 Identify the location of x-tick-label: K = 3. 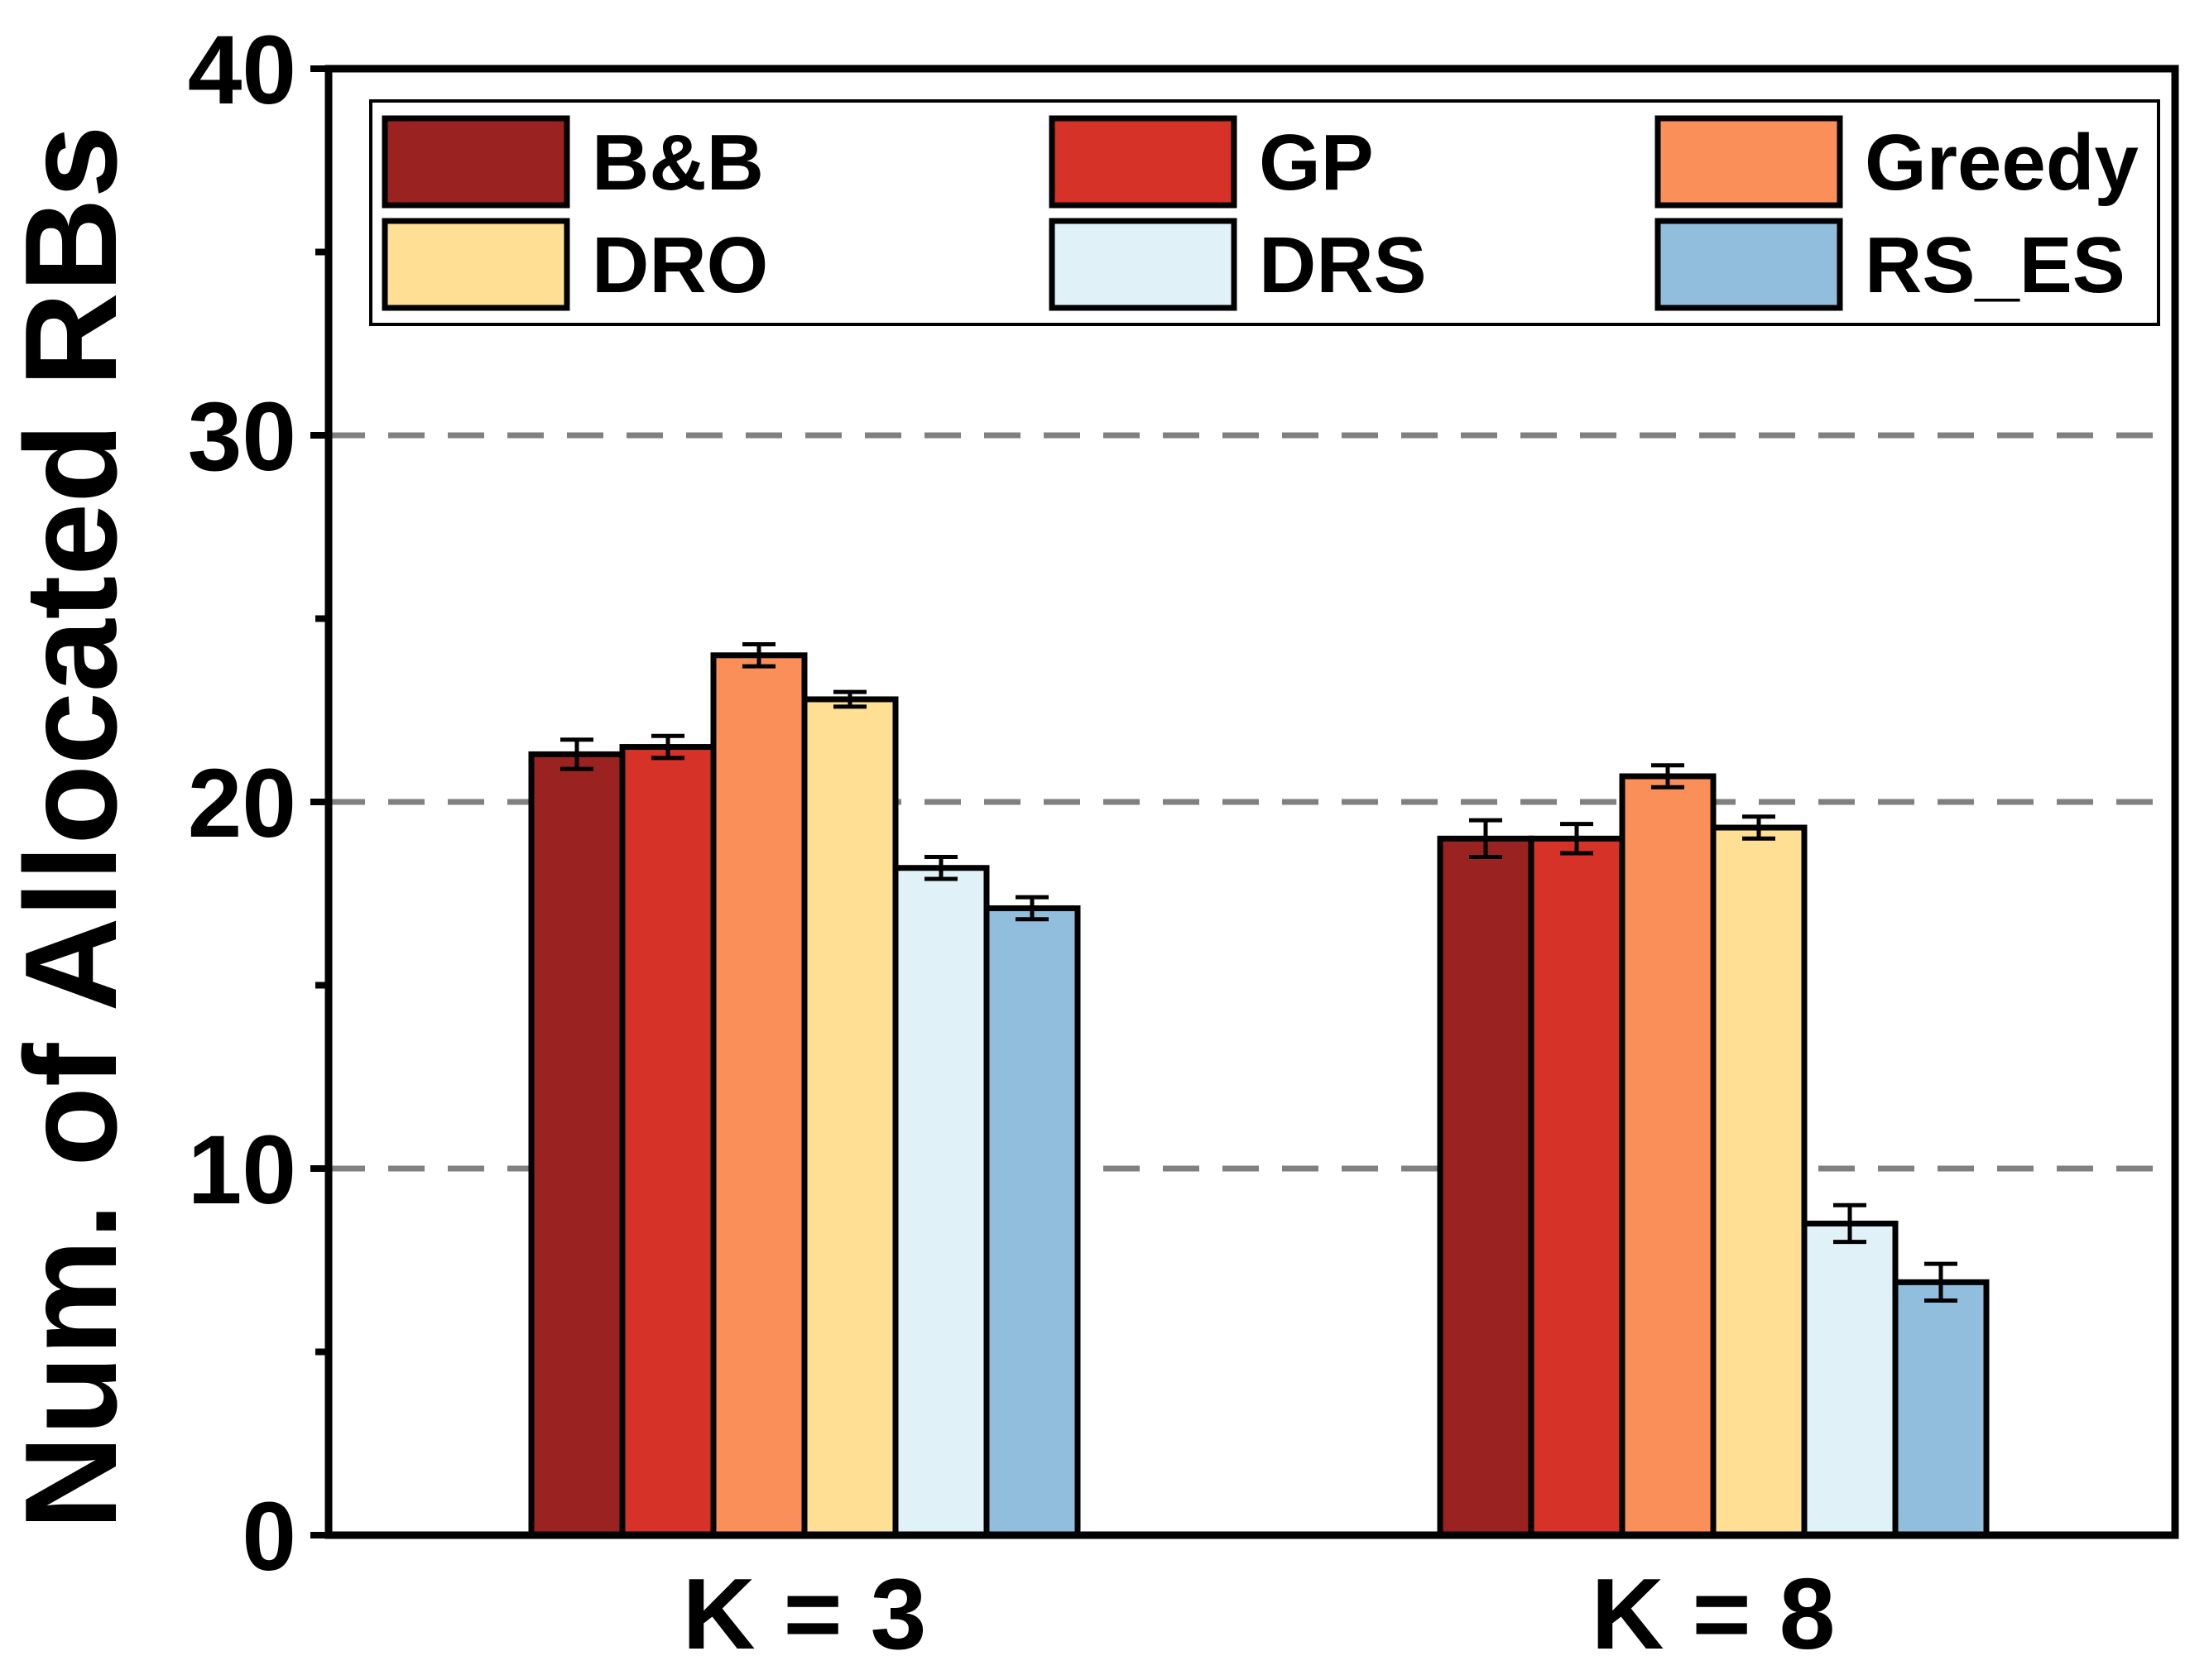
(805, 1614).